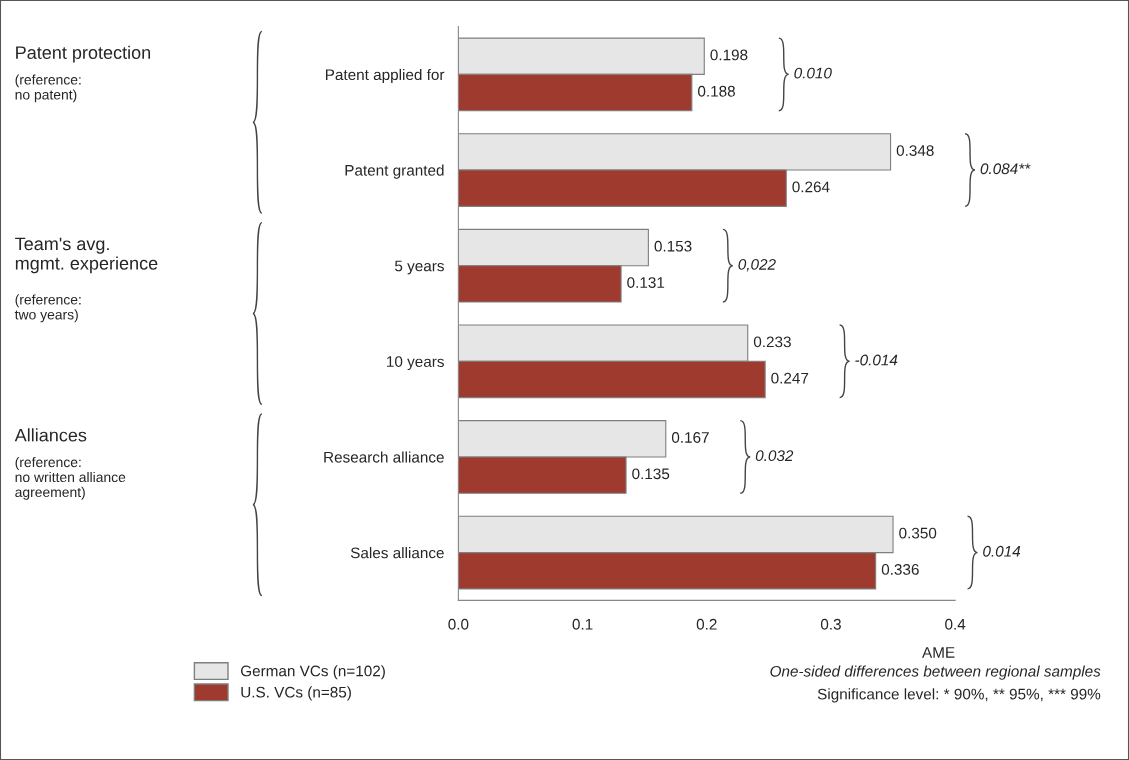 The height and width of the screenshot is (760, 1129). I want to click on text: (reference: no patent), so click(48, 88).